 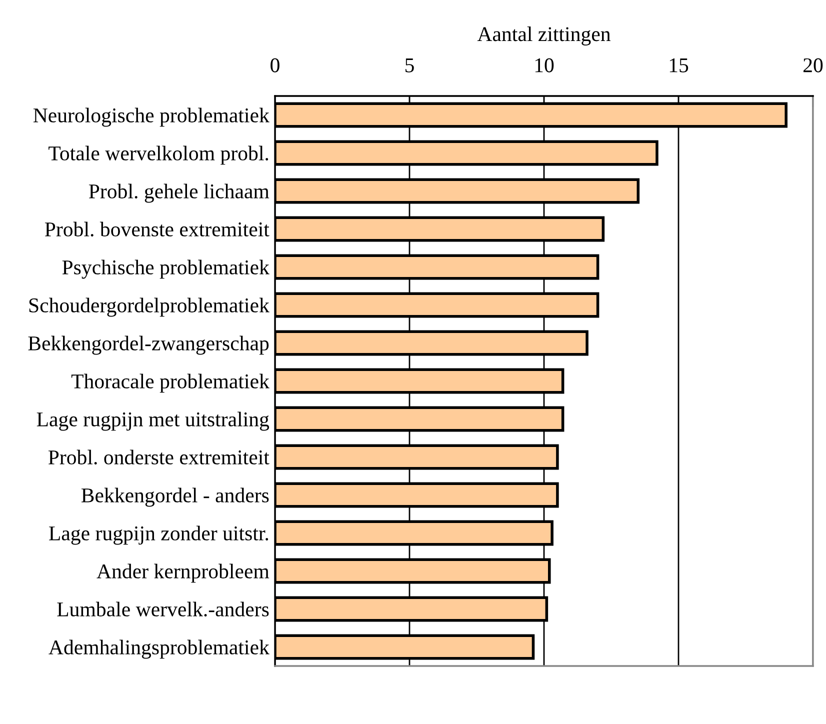 I want to click on y-tick-label: Ander kernprobleem, so click(x=183, y=573).